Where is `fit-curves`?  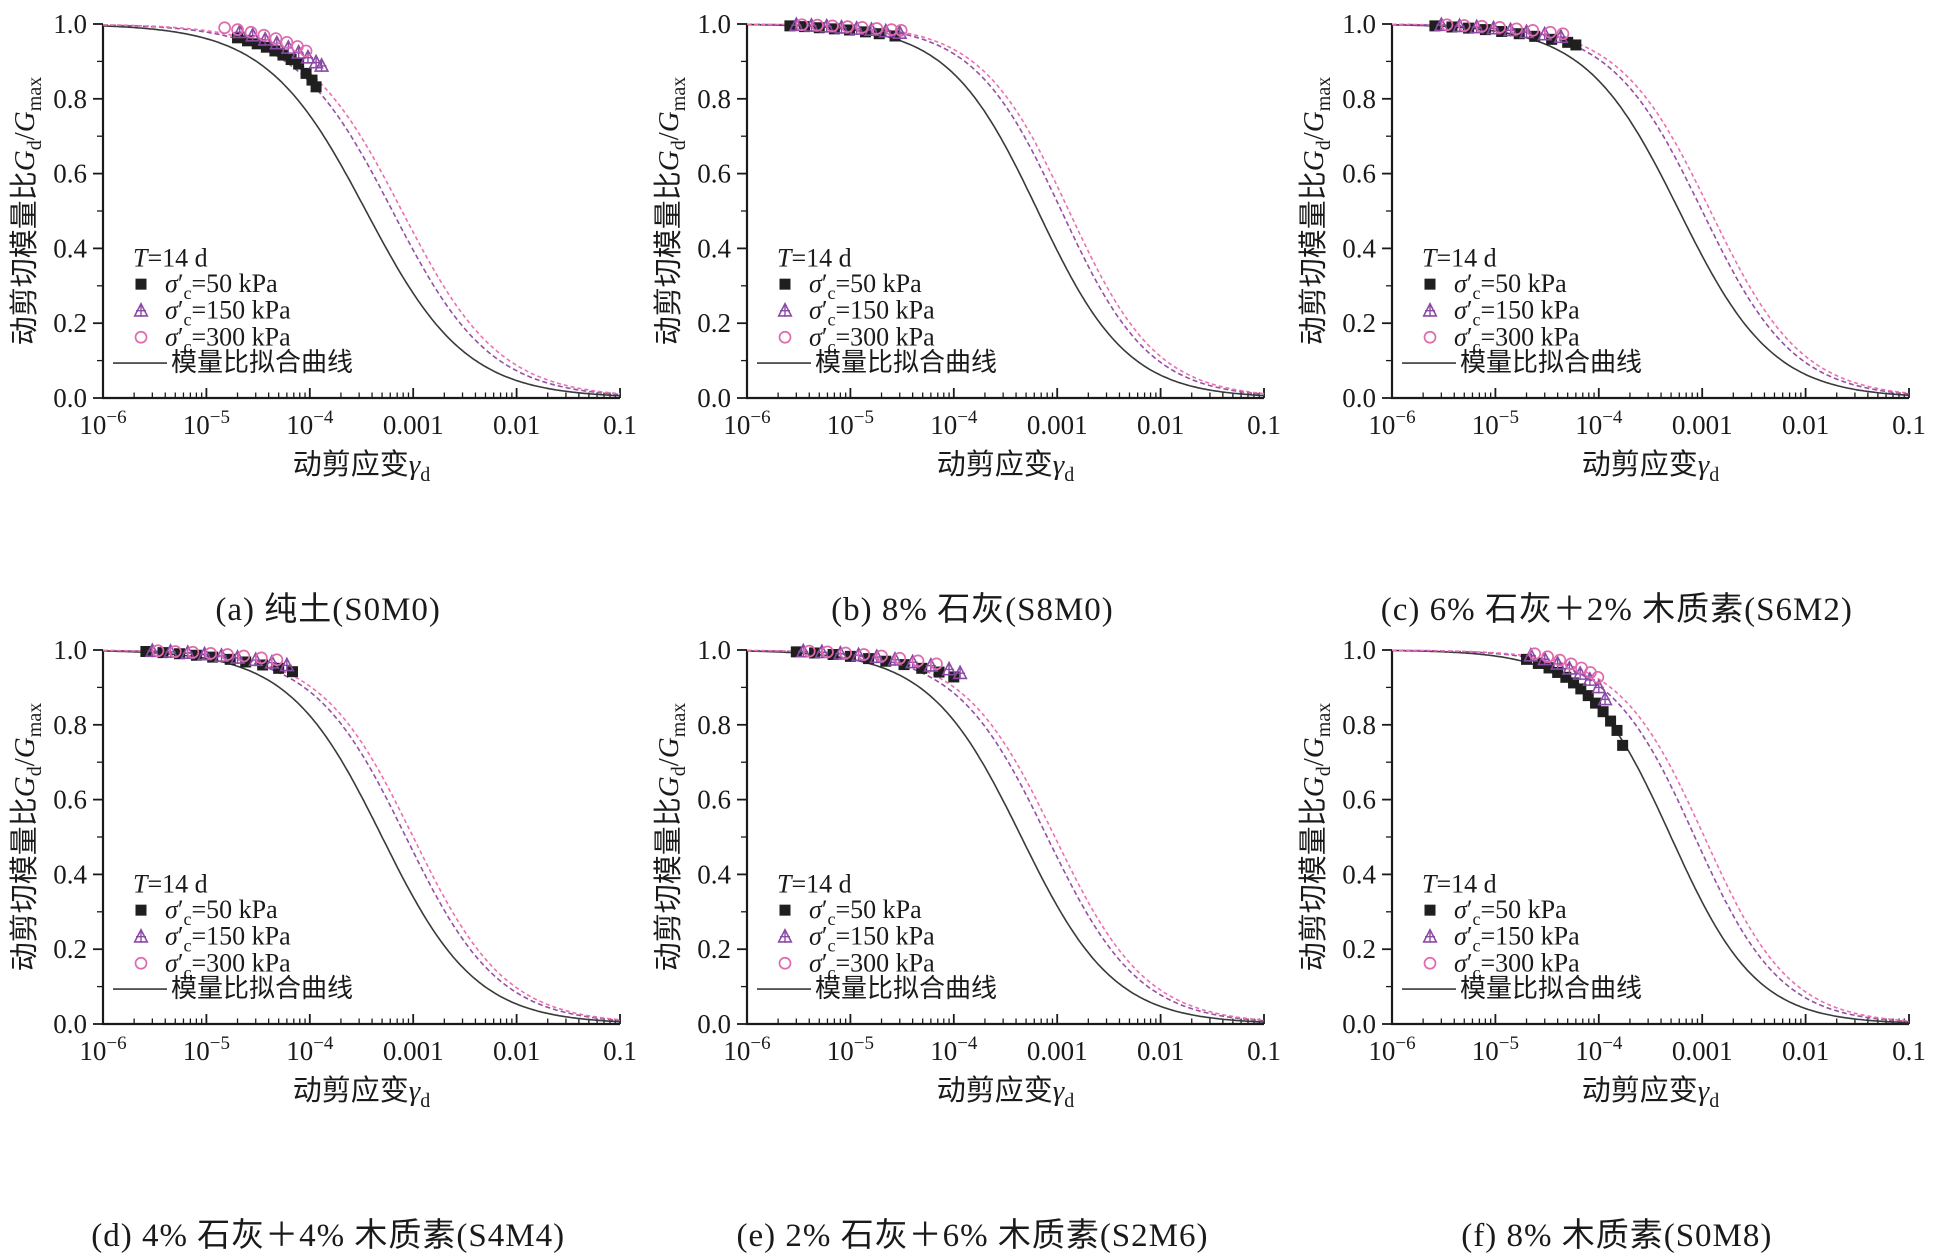
fit-curves is located at coordinates (1650, 210).